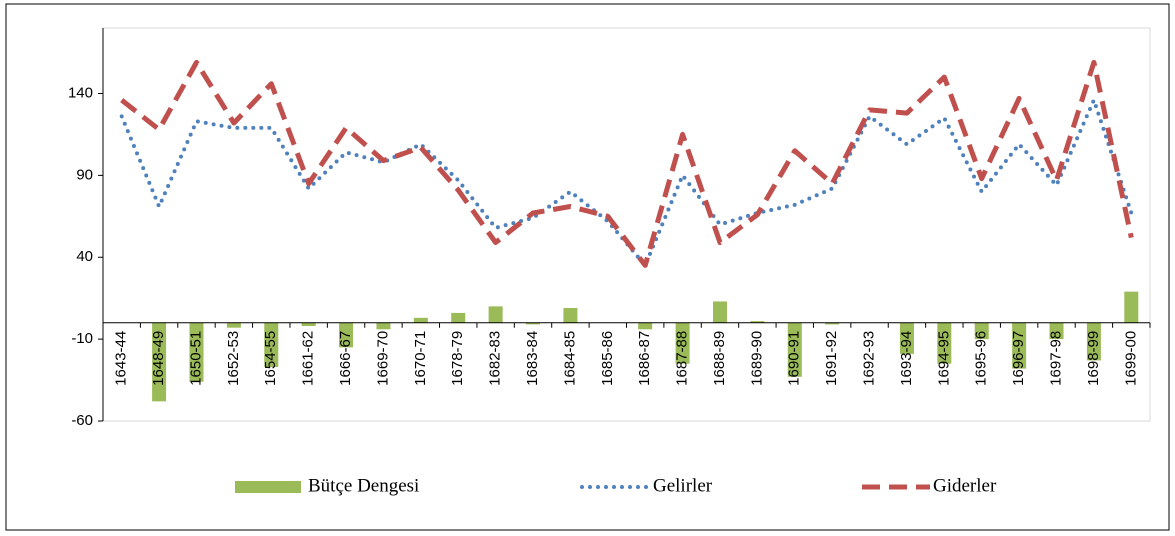 The height and width of the screenshot is (536, 1175). Describe the element at coordinates (1130, 358) in the screenshot. I see `x-tick-label: 1699-00` at that location.